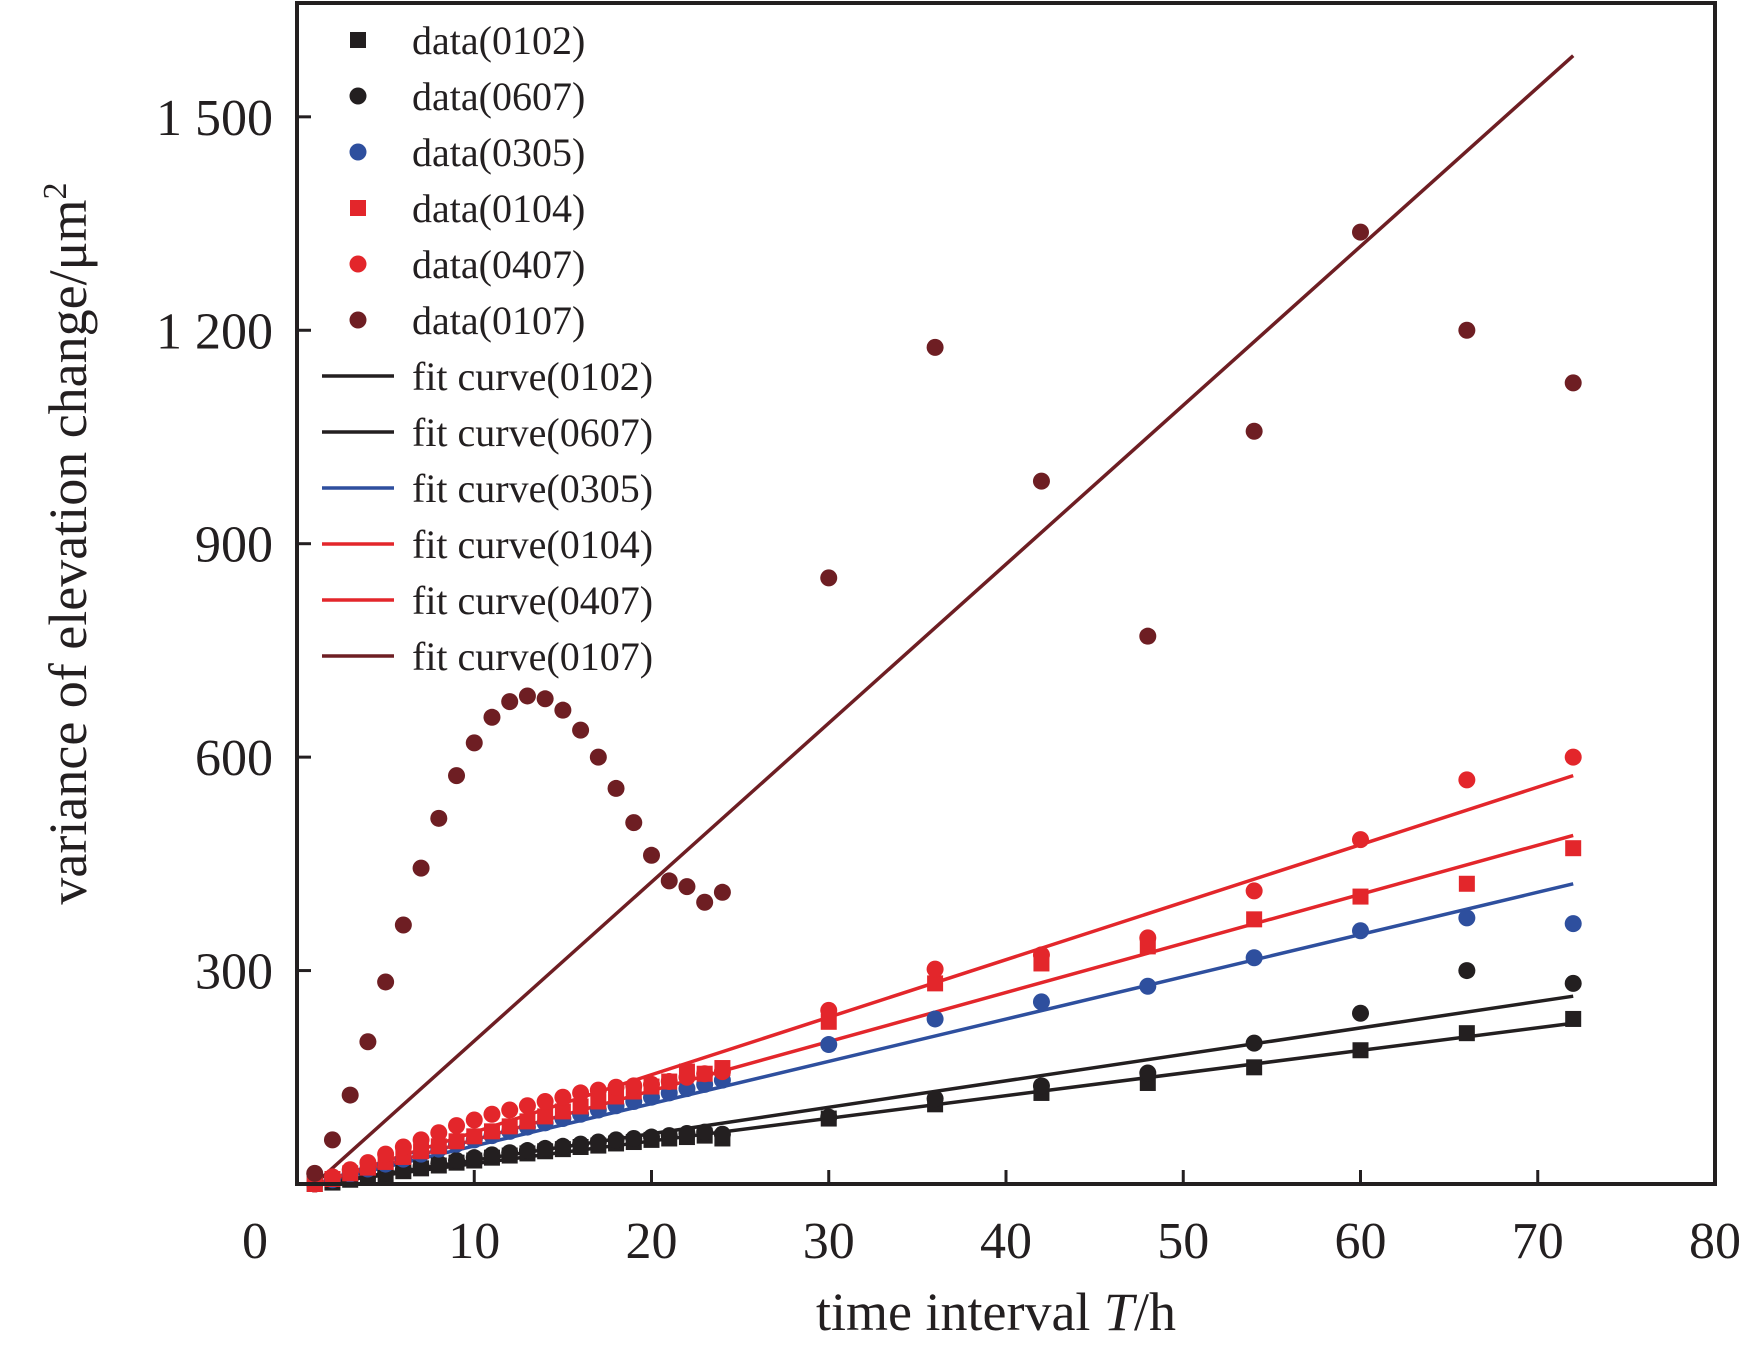  Describe the element at coordinates (214, 331) in the screenshot. I see `y-tick-label: 1 200` at that location.